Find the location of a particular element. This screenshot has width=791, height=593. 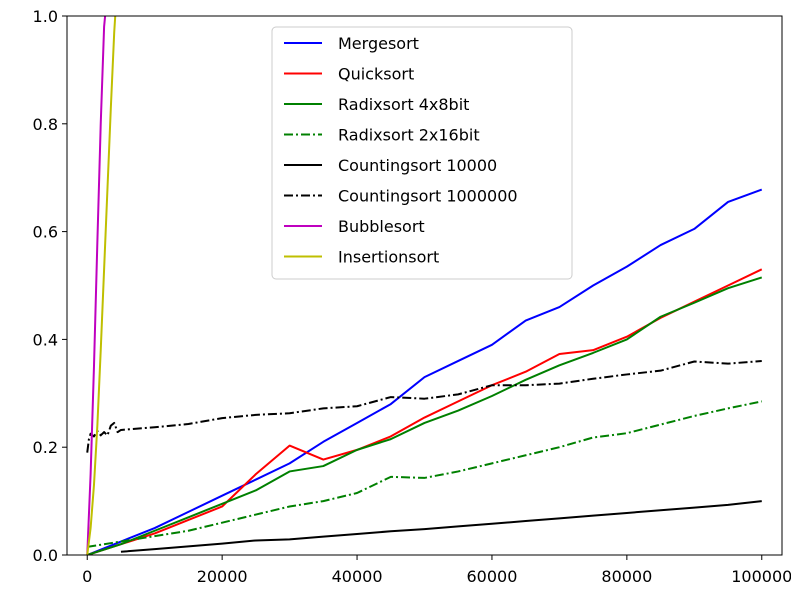

x-tick-label: 0 is located at coordinates (87, 576).